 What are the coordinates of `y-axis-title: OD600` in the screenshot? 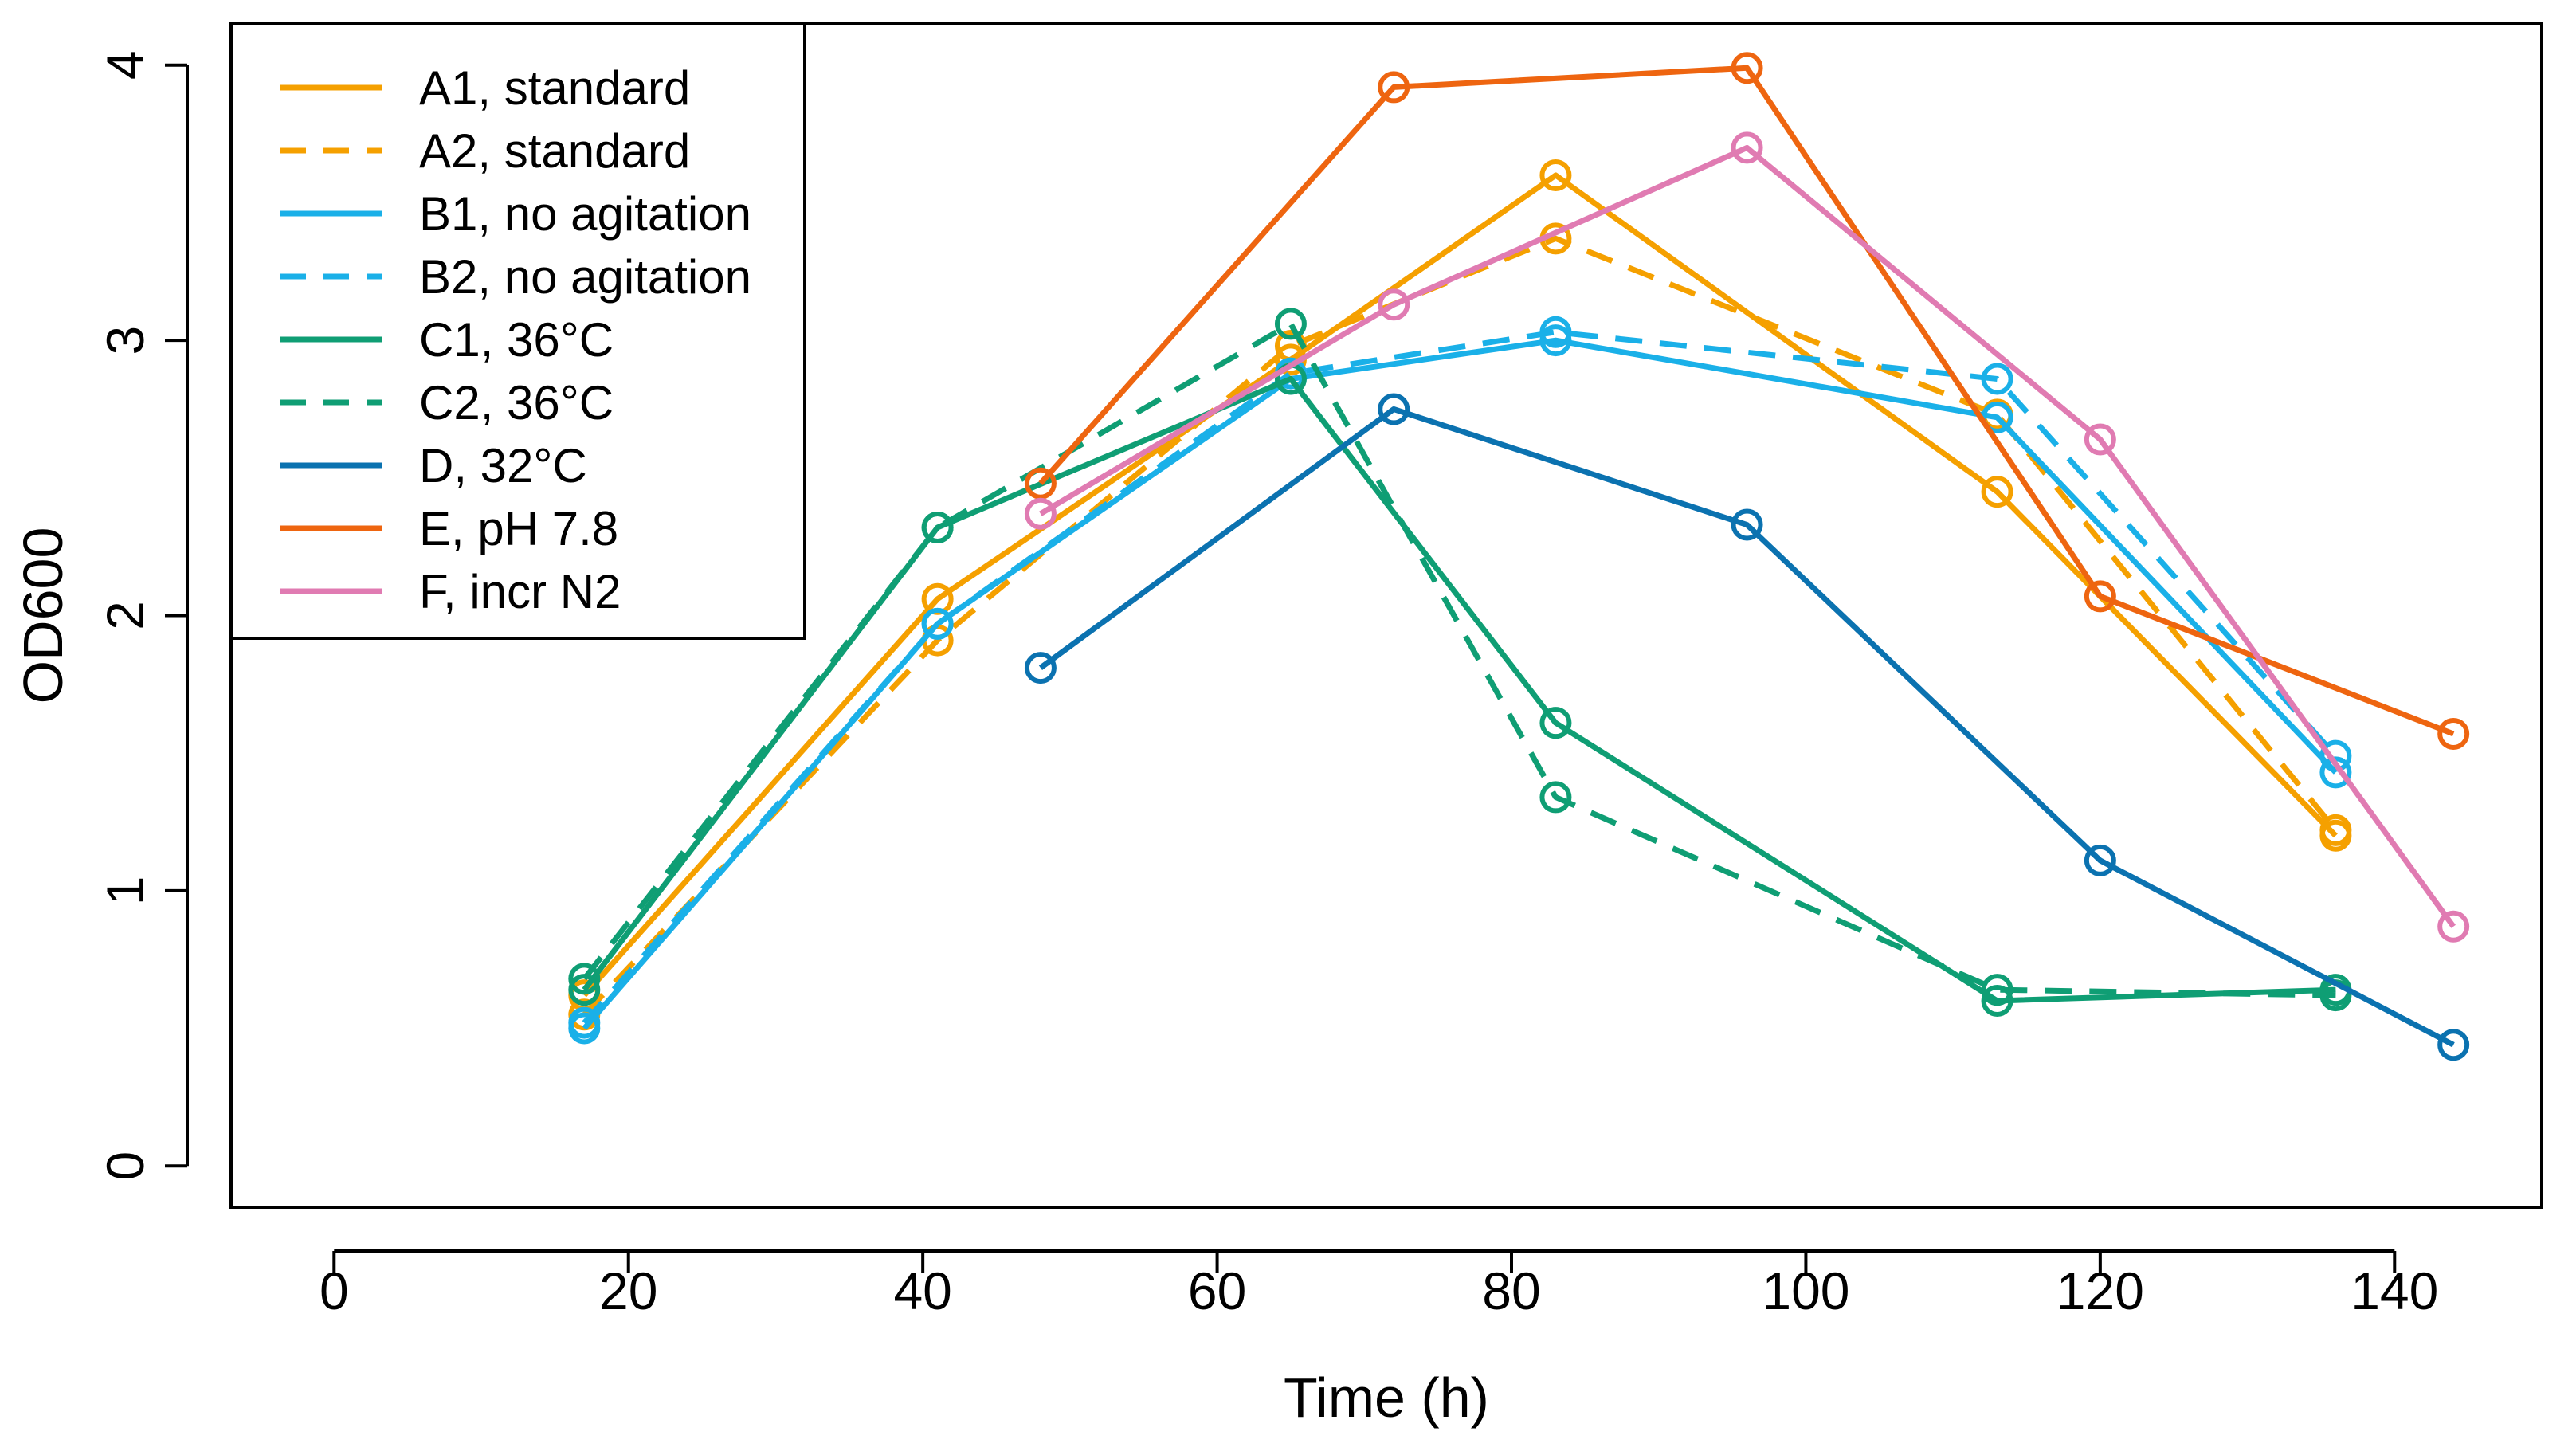 It's located at (43, 615).